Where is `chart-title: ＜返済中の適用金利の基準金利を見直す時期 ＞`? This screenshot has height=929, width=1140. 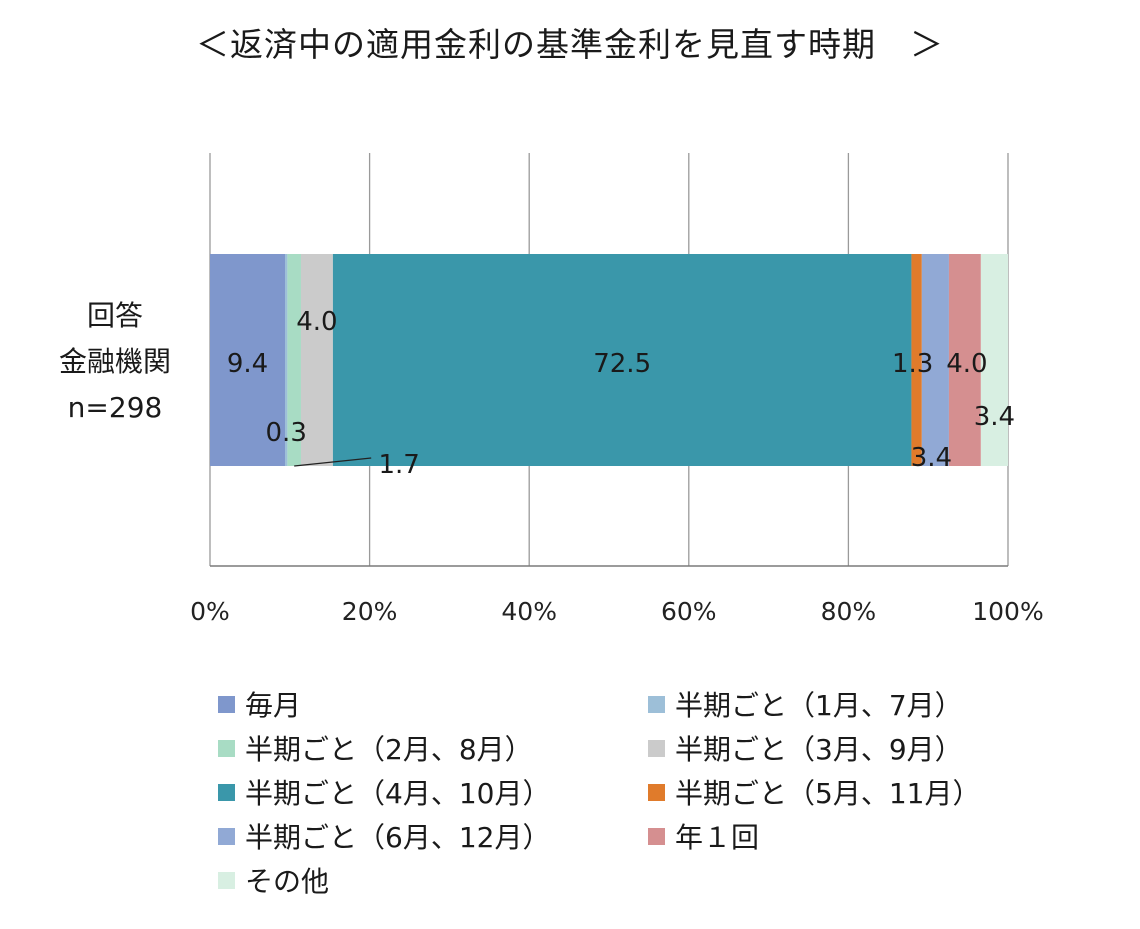
chart-title: ＜返済中の適用金利の基準金利を見直す時期 ＞ is located at coordinates (570, 44).